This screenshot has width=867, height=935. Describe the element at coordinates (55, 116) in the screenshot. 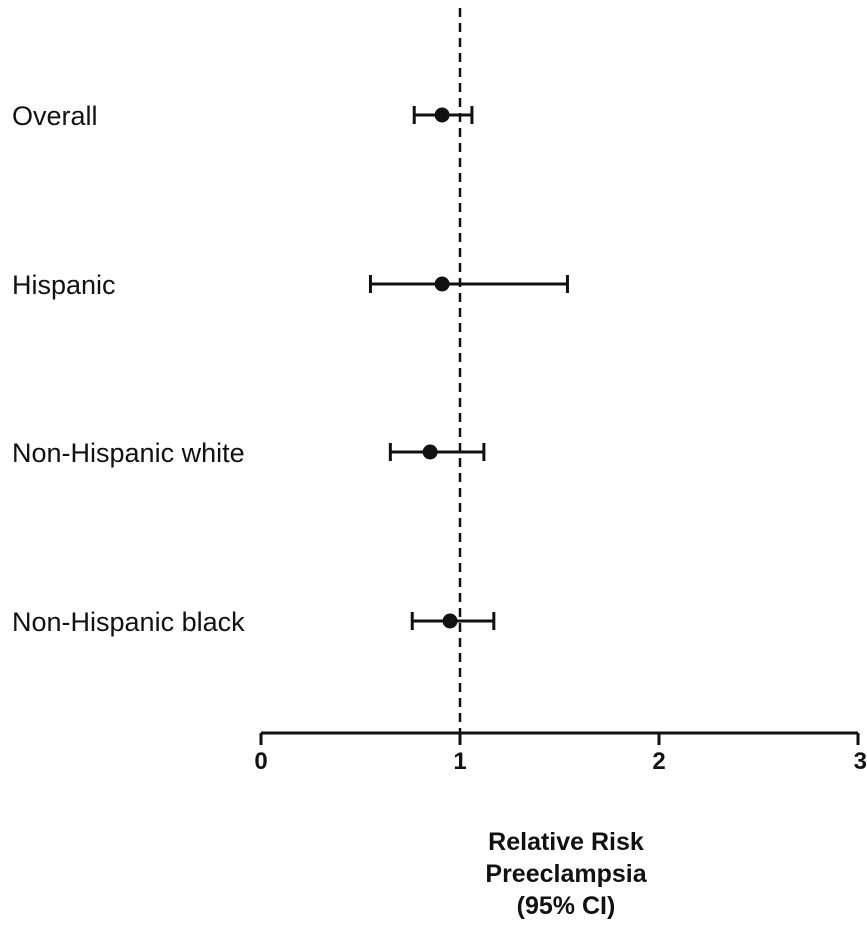

I see `row-label: Overall` at that location.